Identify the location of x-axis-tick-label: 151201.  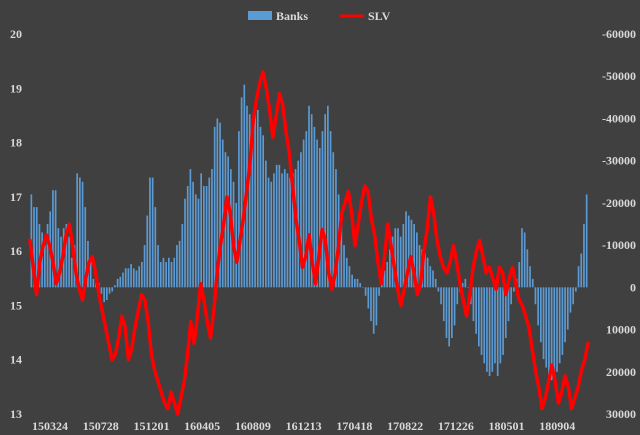
(151, 426).